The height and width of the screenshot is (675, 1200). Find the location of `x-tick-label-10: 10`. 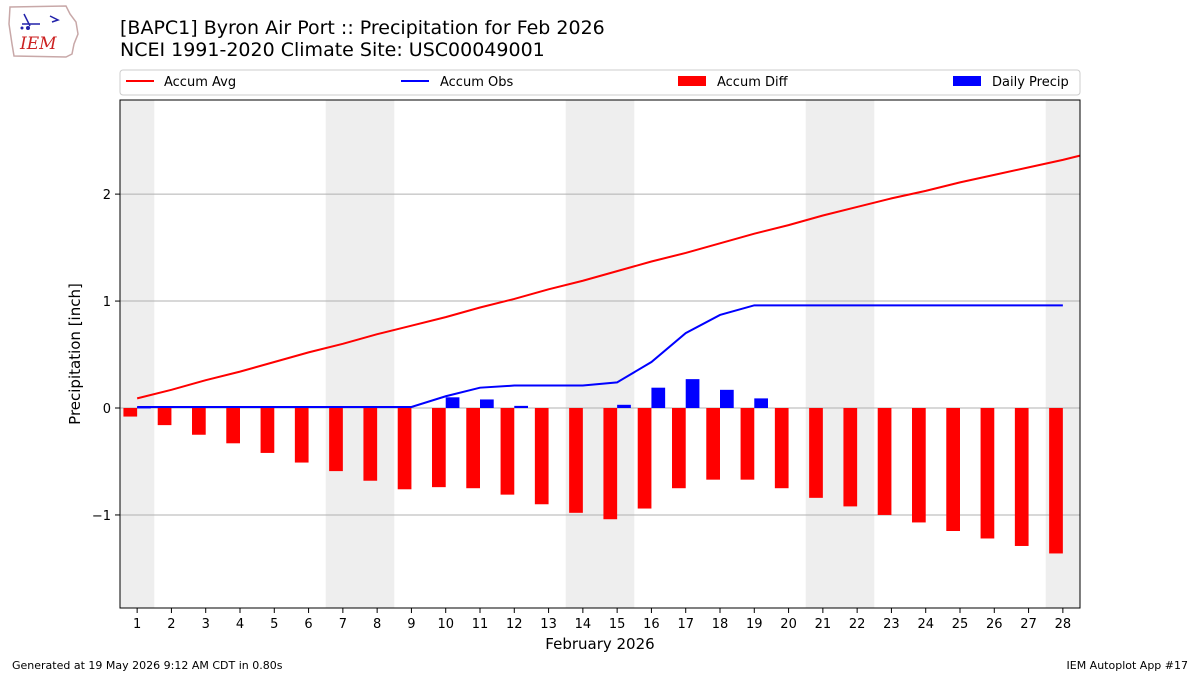

x-tick-label-10: 10 is located at coordinates (445, 624).